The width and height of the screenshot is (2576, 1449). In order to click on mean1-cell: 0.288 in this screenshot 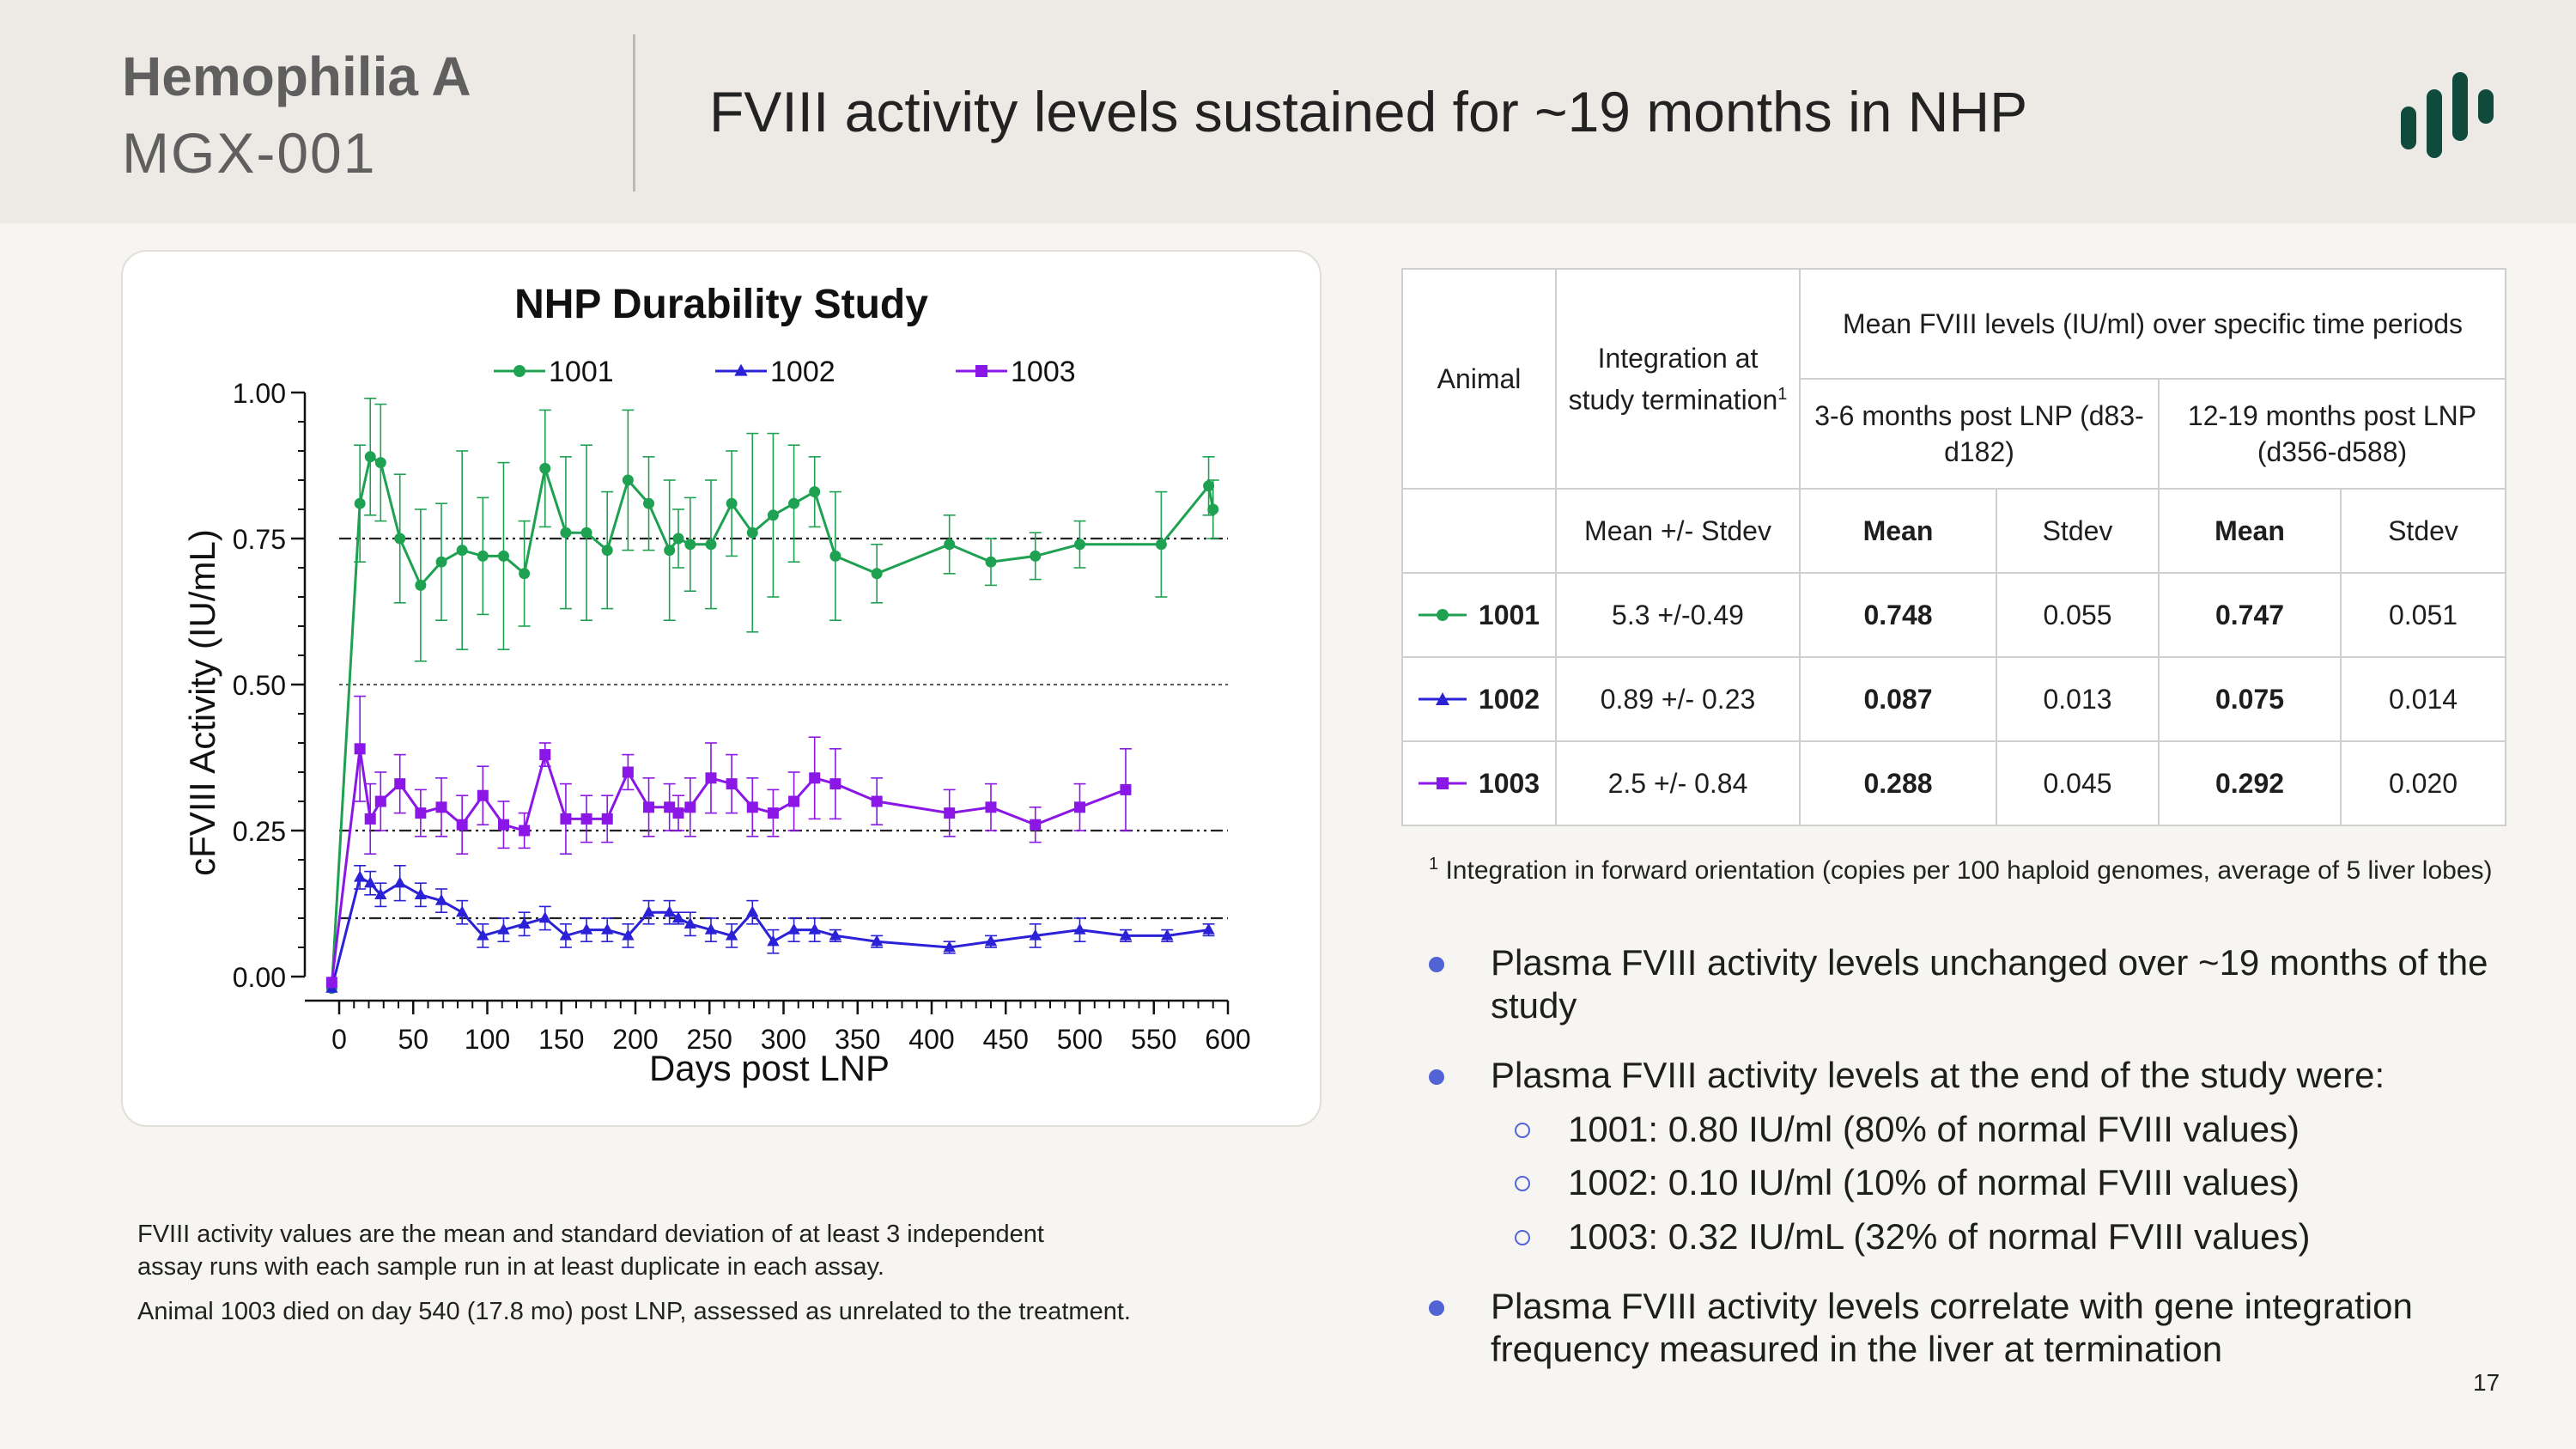, I will do `click(1898, 783)`.